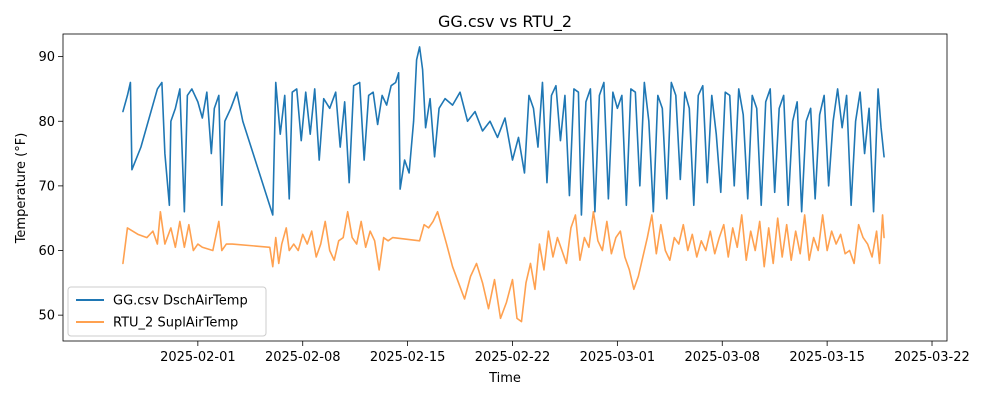 Image resolution: width=1000 pixels, height=400 pixels. I want to click on x-tick-label: 2025-02-22, so click(513, 357).